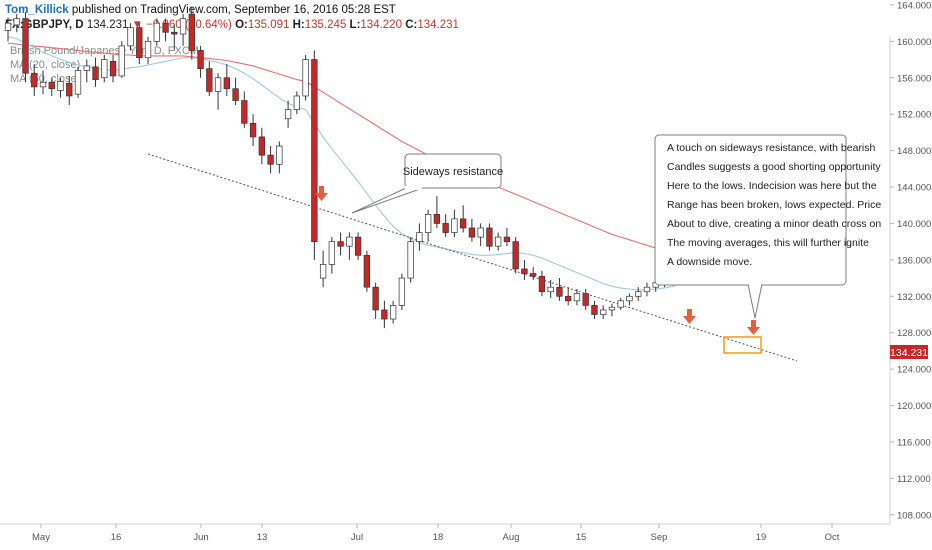 The height and width of the screenshot is (550, 932). Describe the element at coordinates (41, 537) in the screenshot. I see `x-tick-label: May` at that location.